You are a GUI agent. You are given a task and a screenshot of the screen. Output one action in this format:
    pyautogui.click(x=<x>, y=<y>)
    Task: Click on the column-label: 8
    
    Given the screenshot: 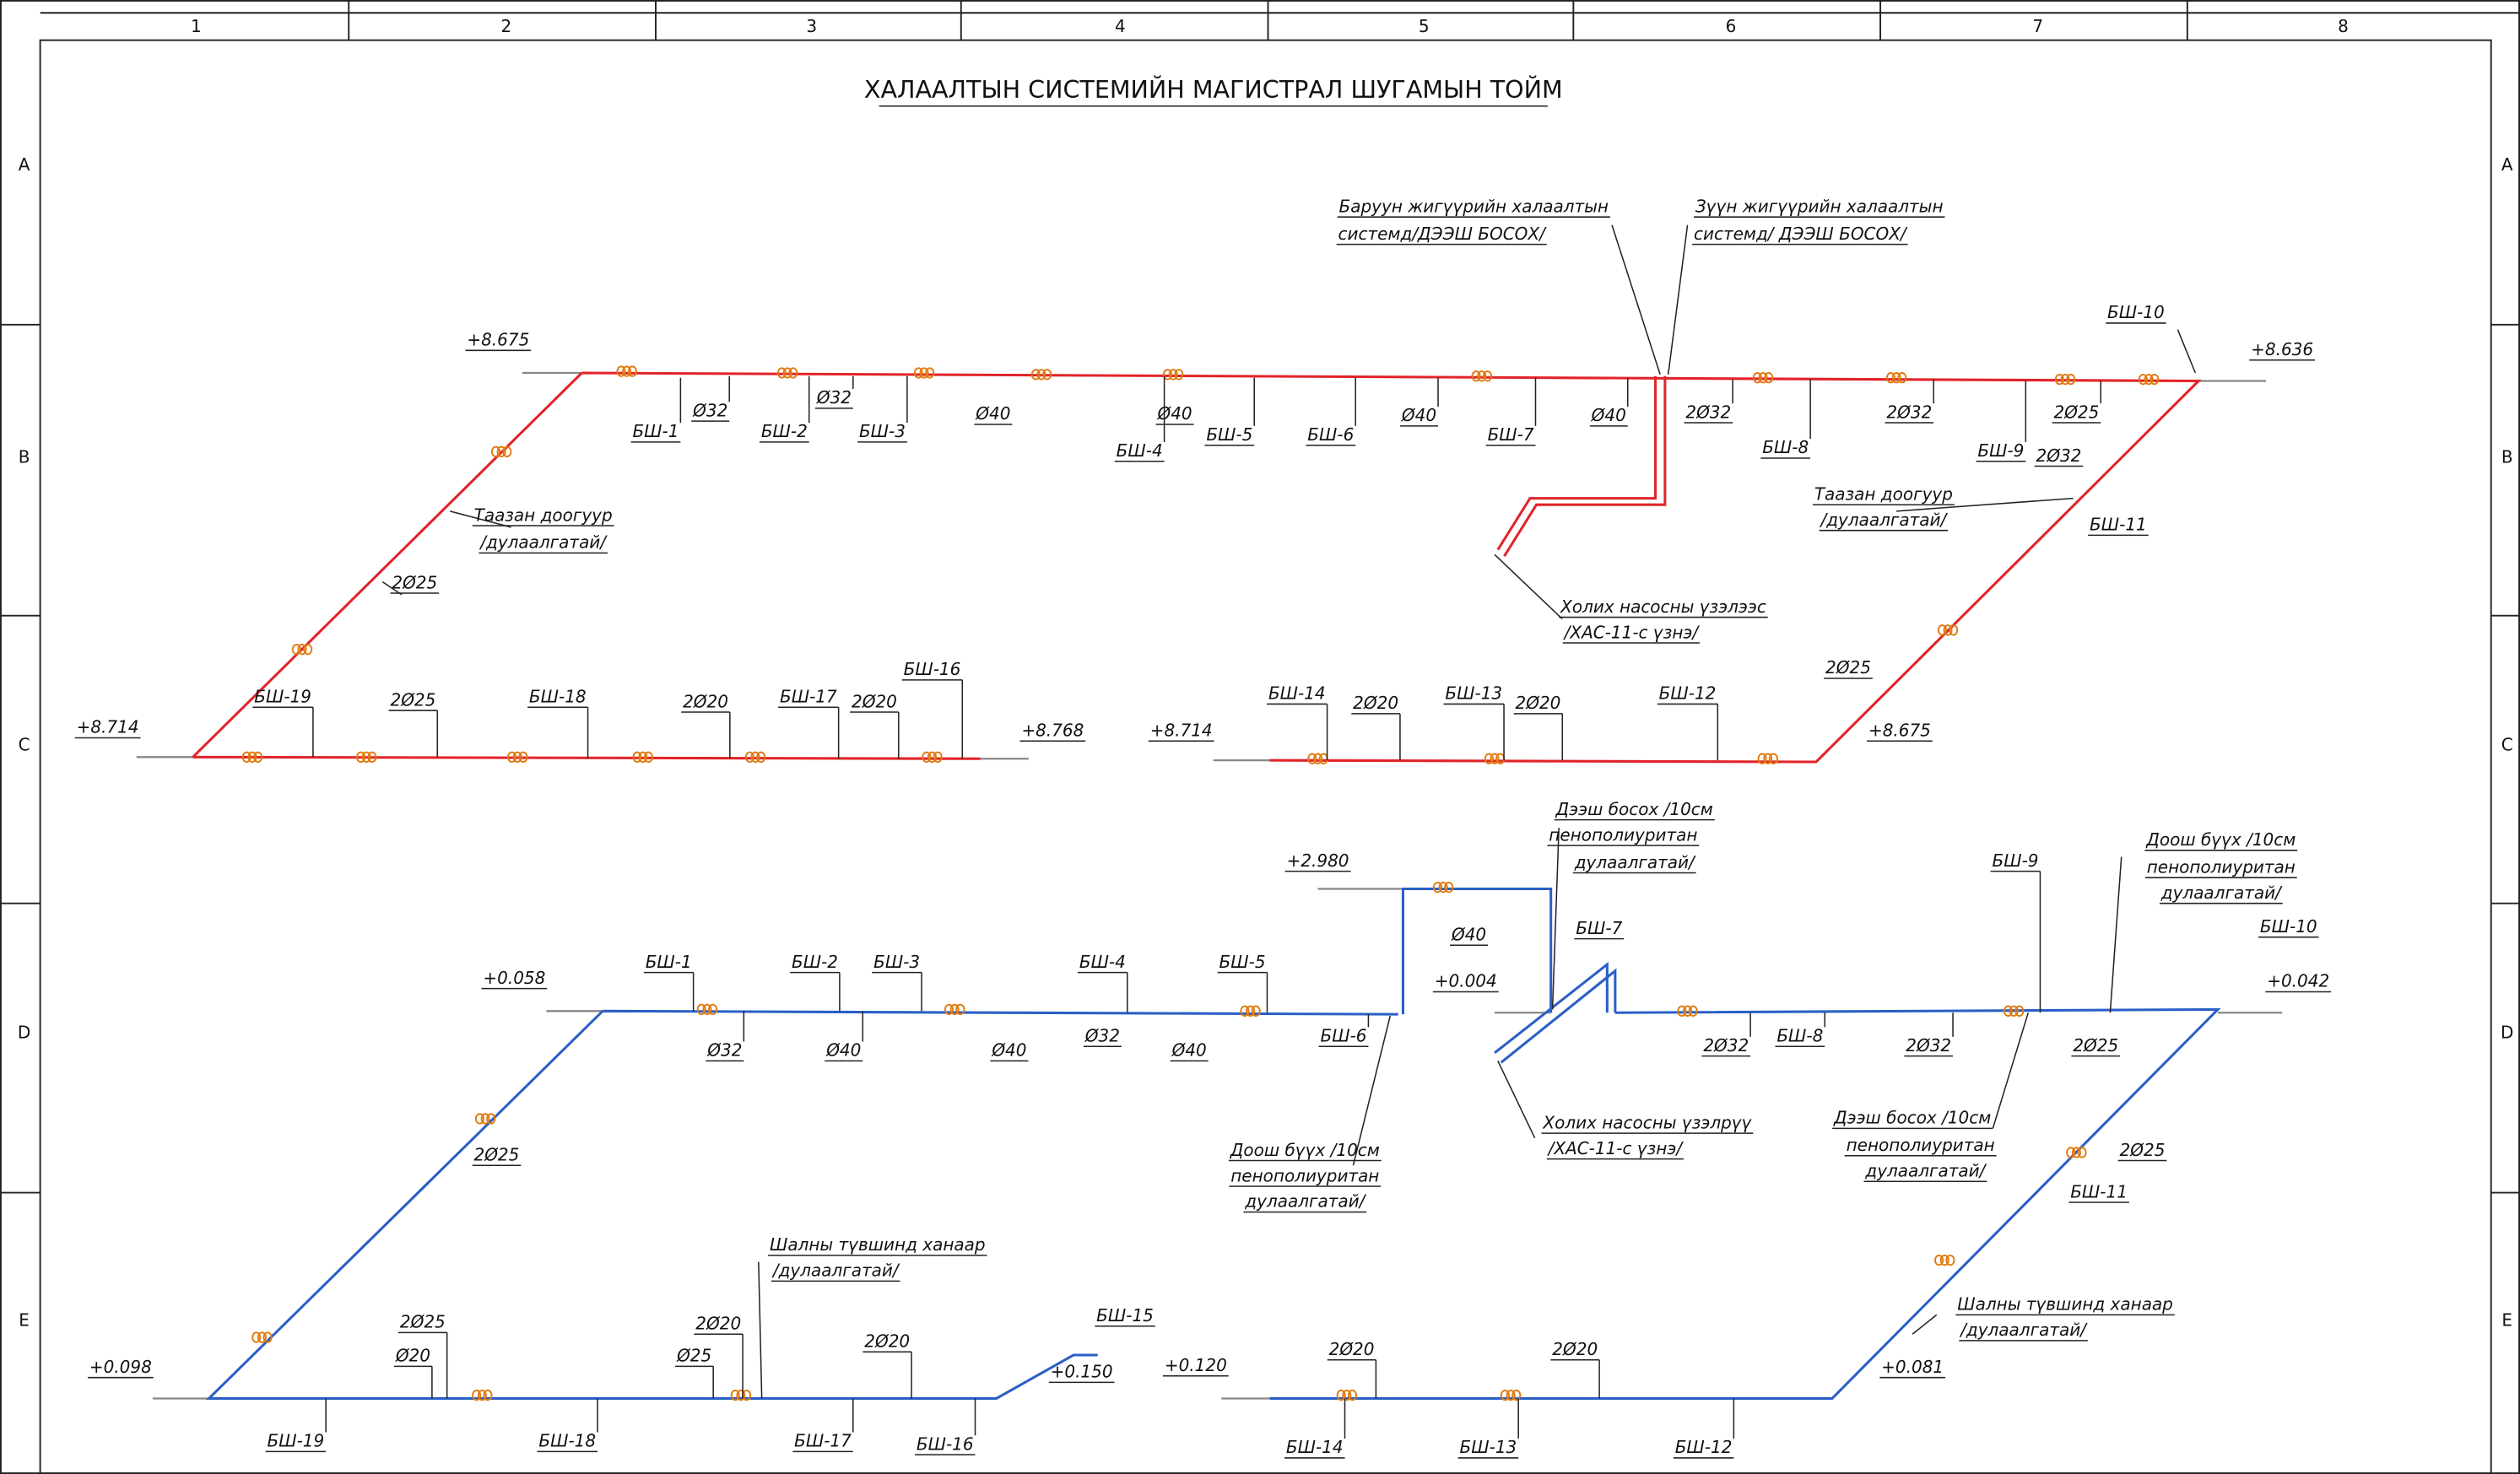 What is the action you would take?
    pyautogui.click(x=2344, y=26)
    